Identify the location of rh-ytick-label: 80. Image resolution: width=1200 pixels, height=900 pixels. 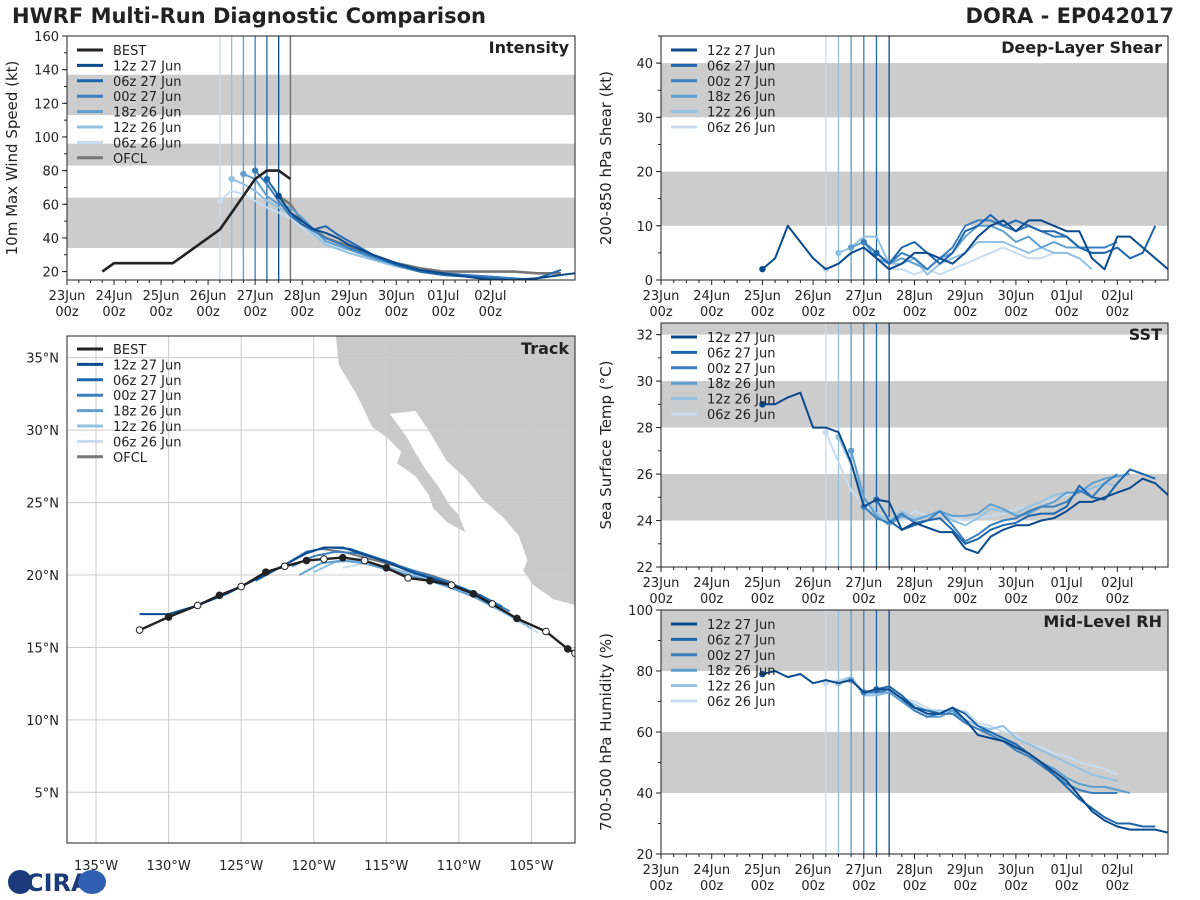
(644, 672).